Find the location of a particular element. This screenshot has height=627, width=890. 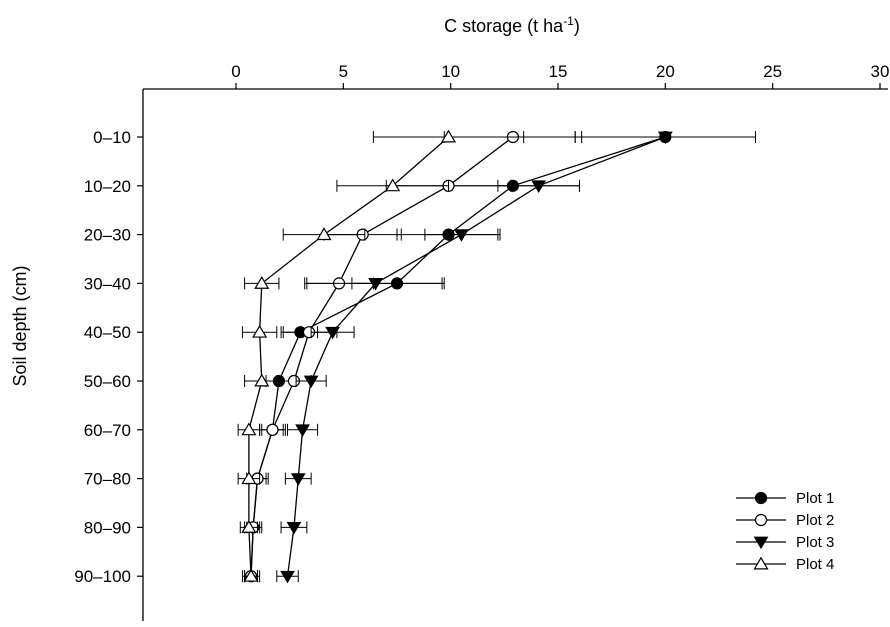

legend: Plot 1 Plot 2 Plot 3 Plot 4 is located at coordinates (785, 531).